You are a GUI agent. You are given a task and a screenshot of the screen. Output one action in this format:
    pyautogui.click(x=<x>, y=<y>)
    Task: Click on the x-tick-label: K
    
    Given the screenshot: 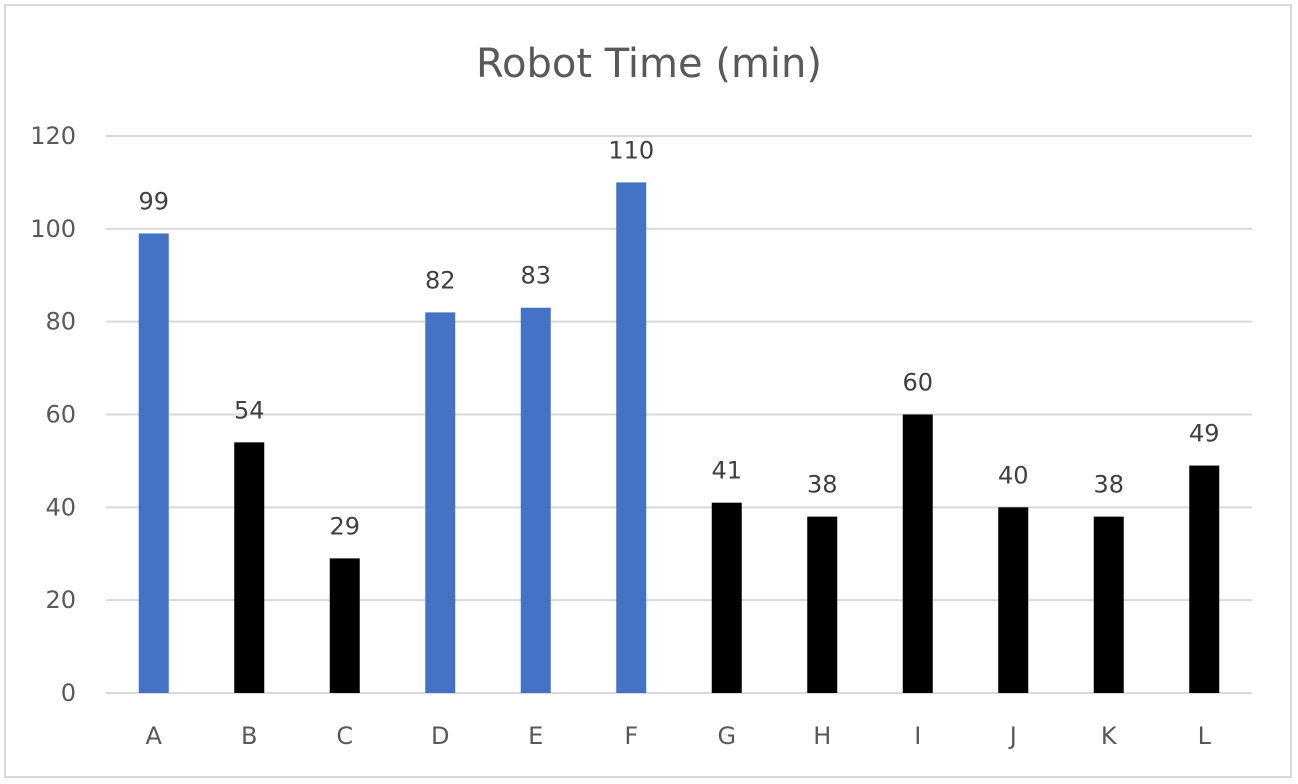 What is the action you would take?
    pyautogui.click(x=1109, y=736)
    